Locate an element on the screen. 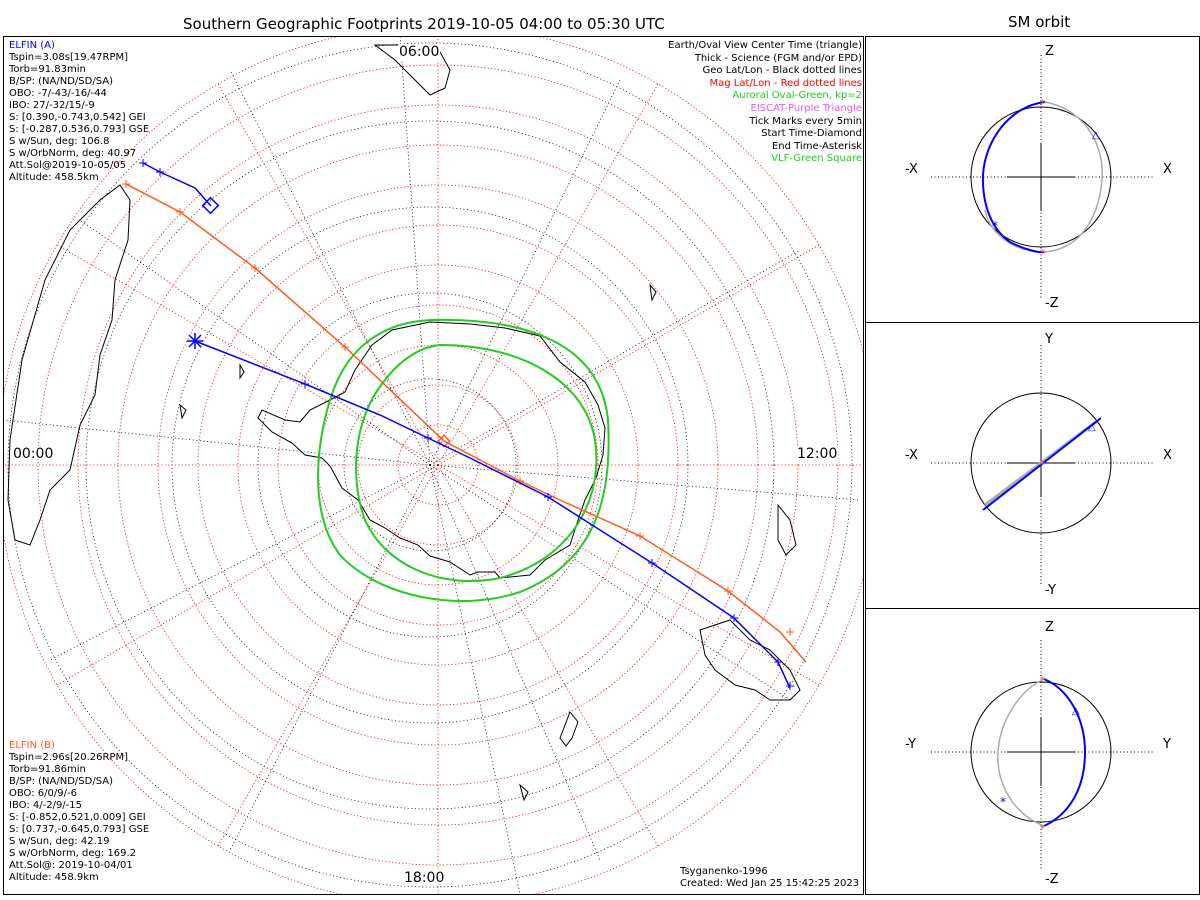 Image resolution: width=1200 pixels, height=900 pixels. legend-entry: Start Time-Diamond is located at coordinates (811, 134).